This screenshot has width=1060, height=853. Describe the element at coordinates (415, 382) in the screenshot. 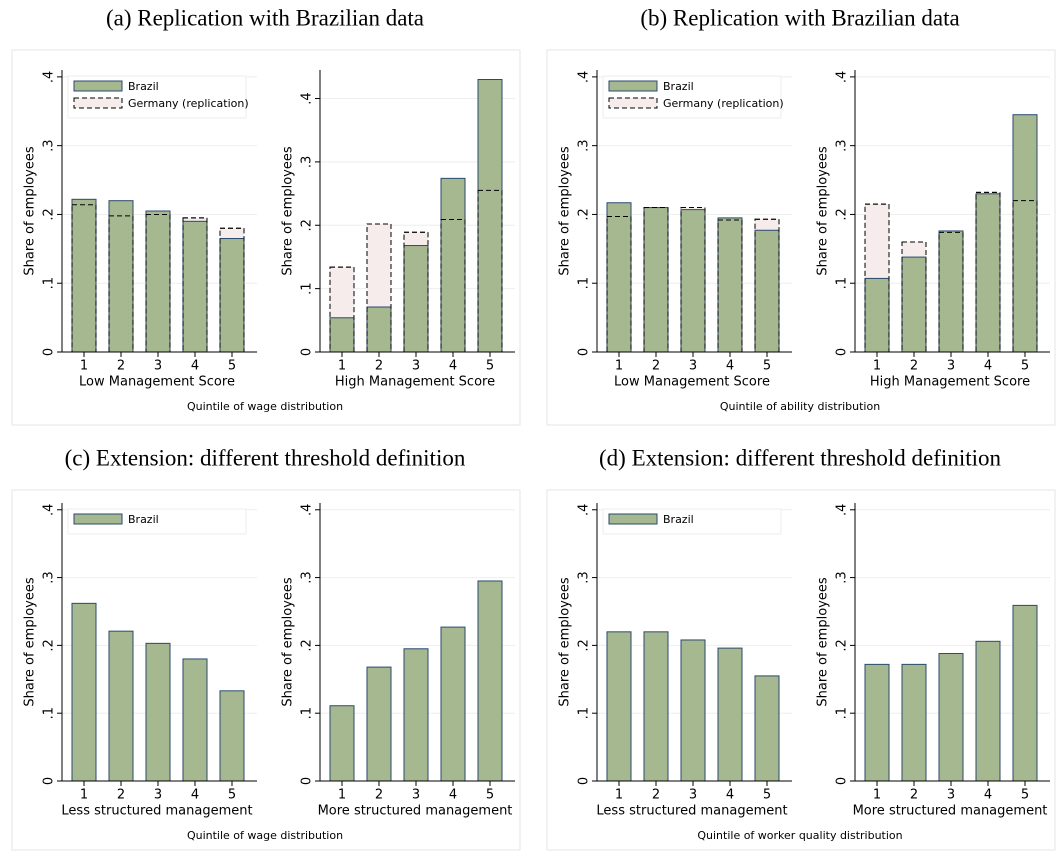

I see `x-axis-label: High Management Score` at that location.